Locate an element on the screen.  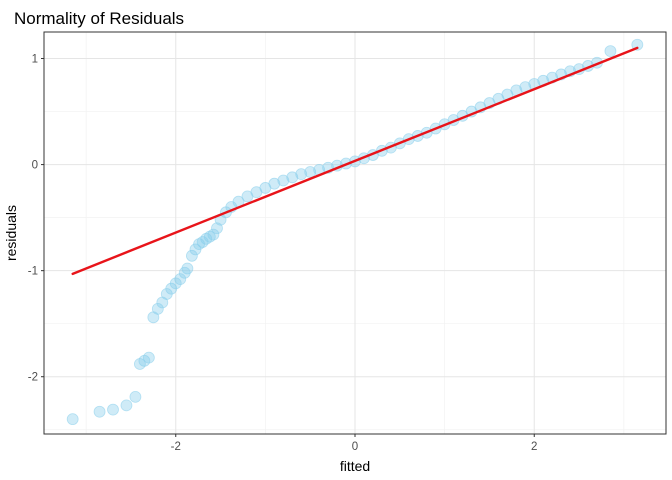
x-axis: -2 0 2 is located at coordinates (354, 443).